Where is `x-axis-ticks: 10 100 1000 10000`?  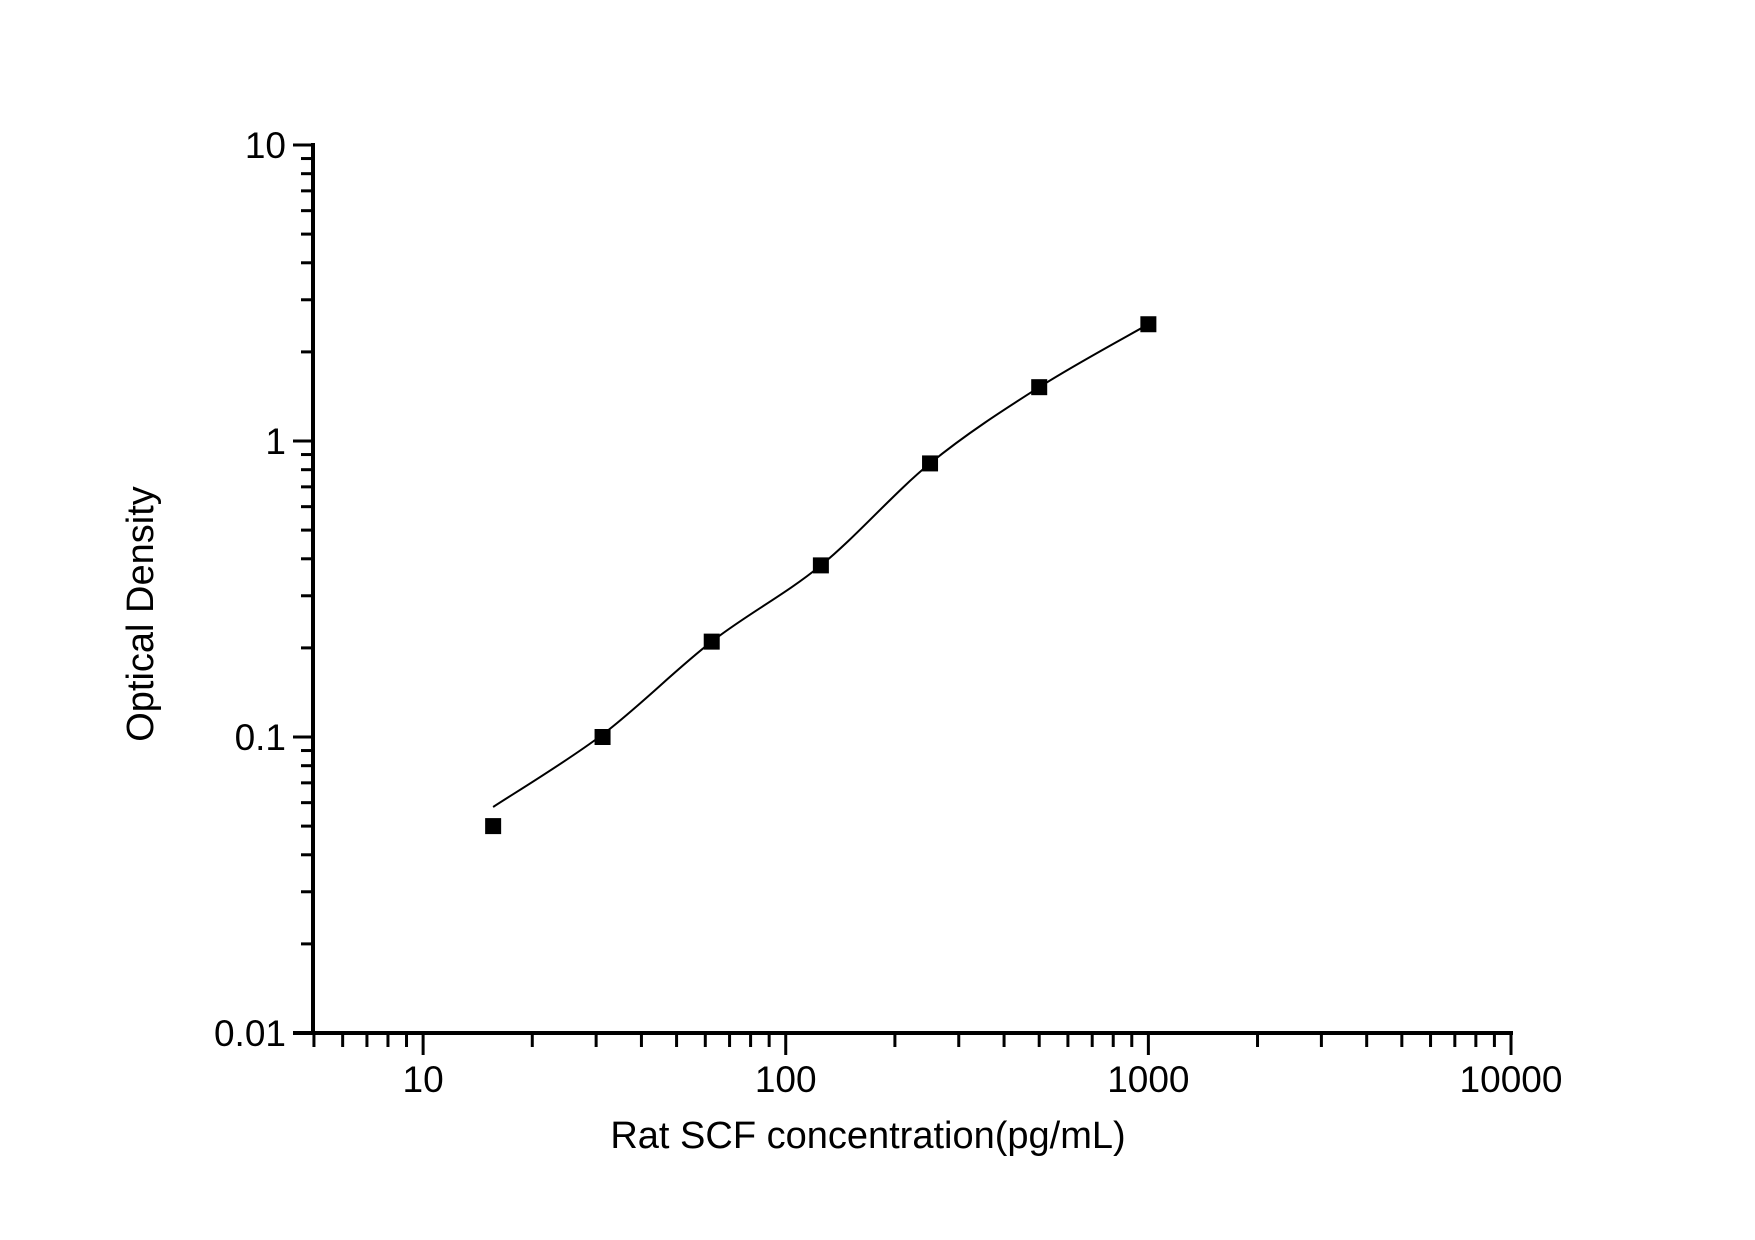 x-axis-ticks: 10 100 1000 10000 is located at coordinates (937, 1066).